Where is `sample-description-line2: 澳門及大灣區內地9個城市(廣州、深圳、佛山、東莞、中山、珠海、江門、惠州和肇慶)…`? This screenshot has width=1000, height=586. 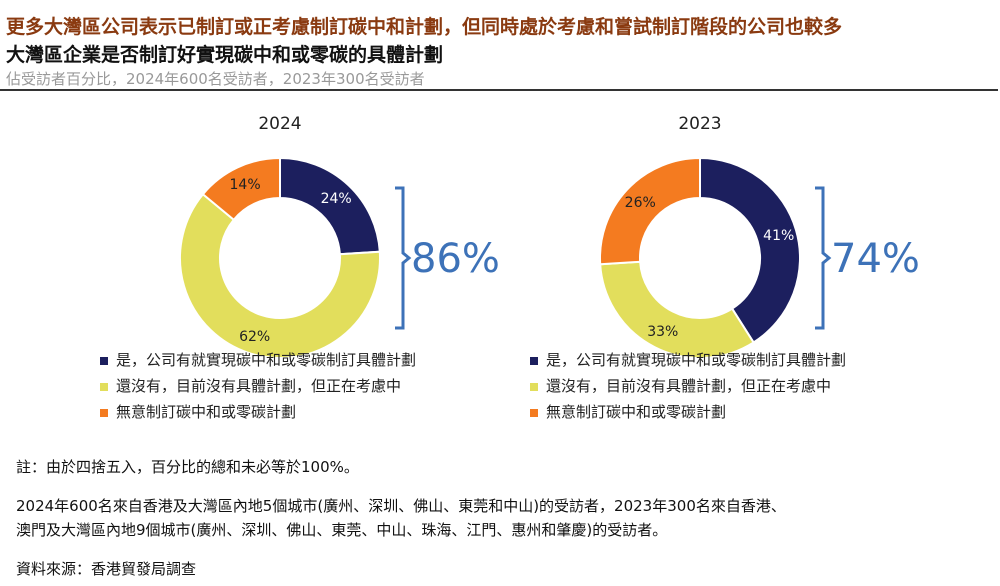
sample-description-line2: 澳門及大灣區內地9個城市(廣州、深圳、佛山、東莞、中山、珠海、江門、惠州和肇慶)… is located at coordinates (342, 530).